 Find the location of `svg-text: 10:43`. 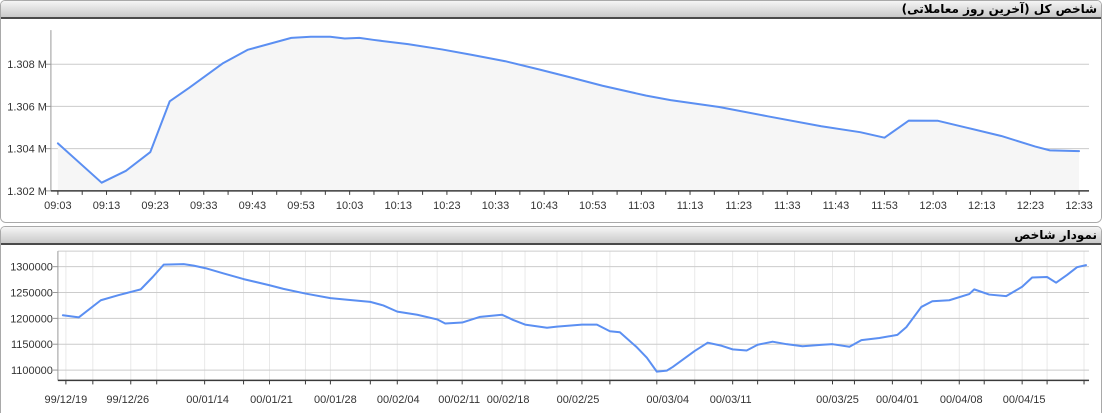

svg-text: 10:43 is located at coordinates (543, 206).